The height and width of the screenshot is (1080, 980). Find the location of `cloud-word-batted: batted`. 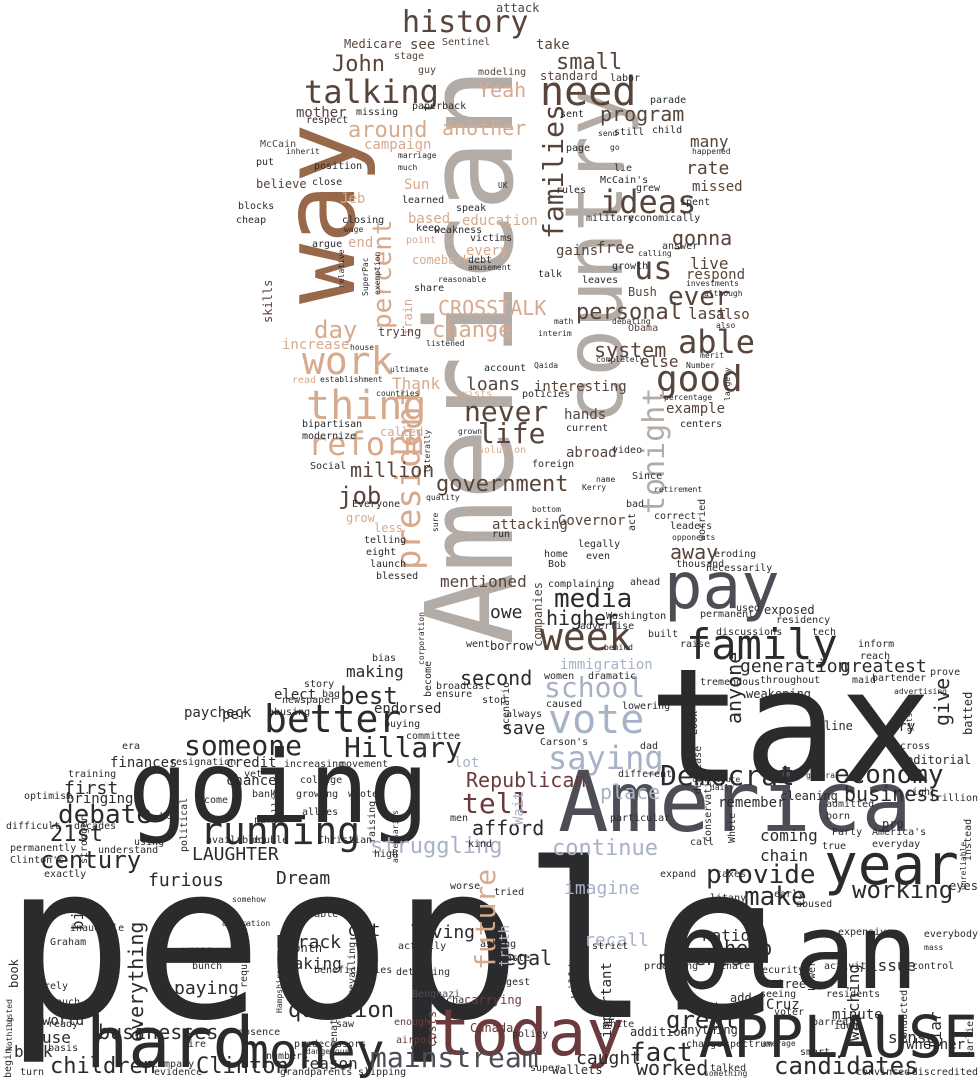

cloud-word-batted: batted is located at coordinates (968, 713).